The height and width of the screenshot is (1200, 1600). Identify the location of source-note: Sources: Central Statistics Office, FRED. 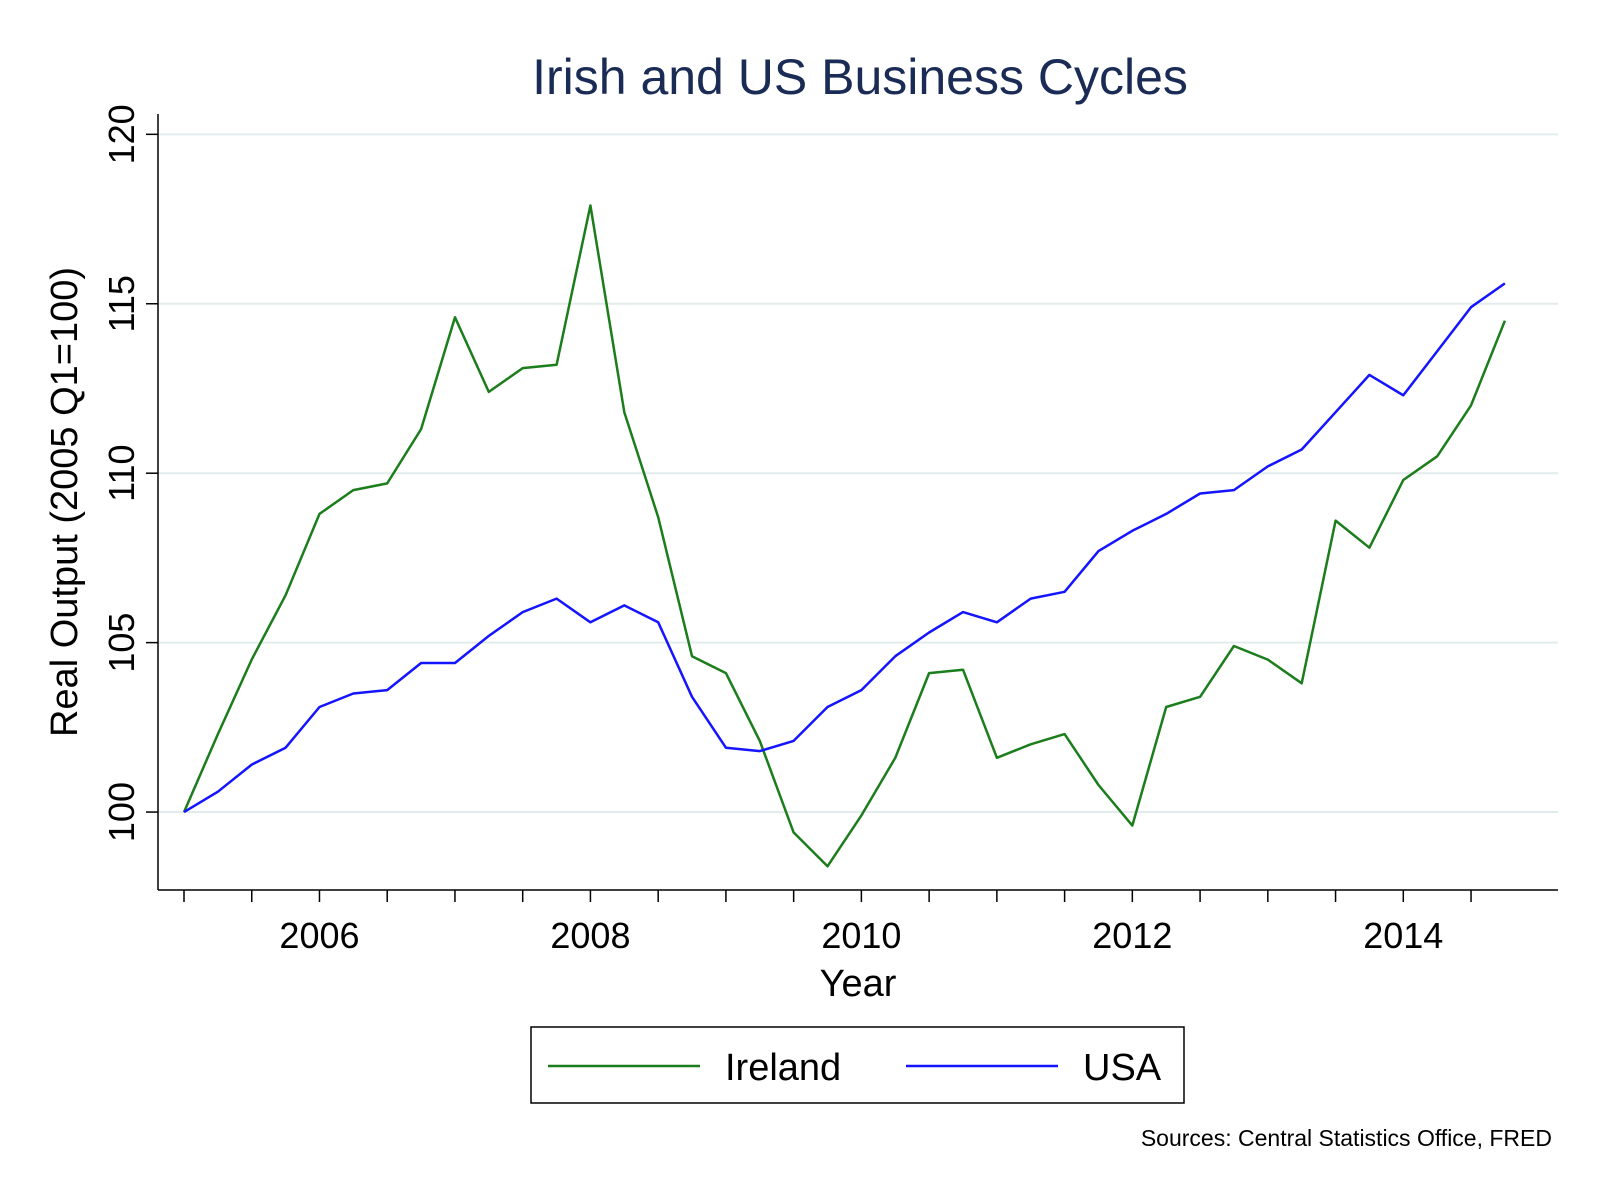
(1346, 1138).